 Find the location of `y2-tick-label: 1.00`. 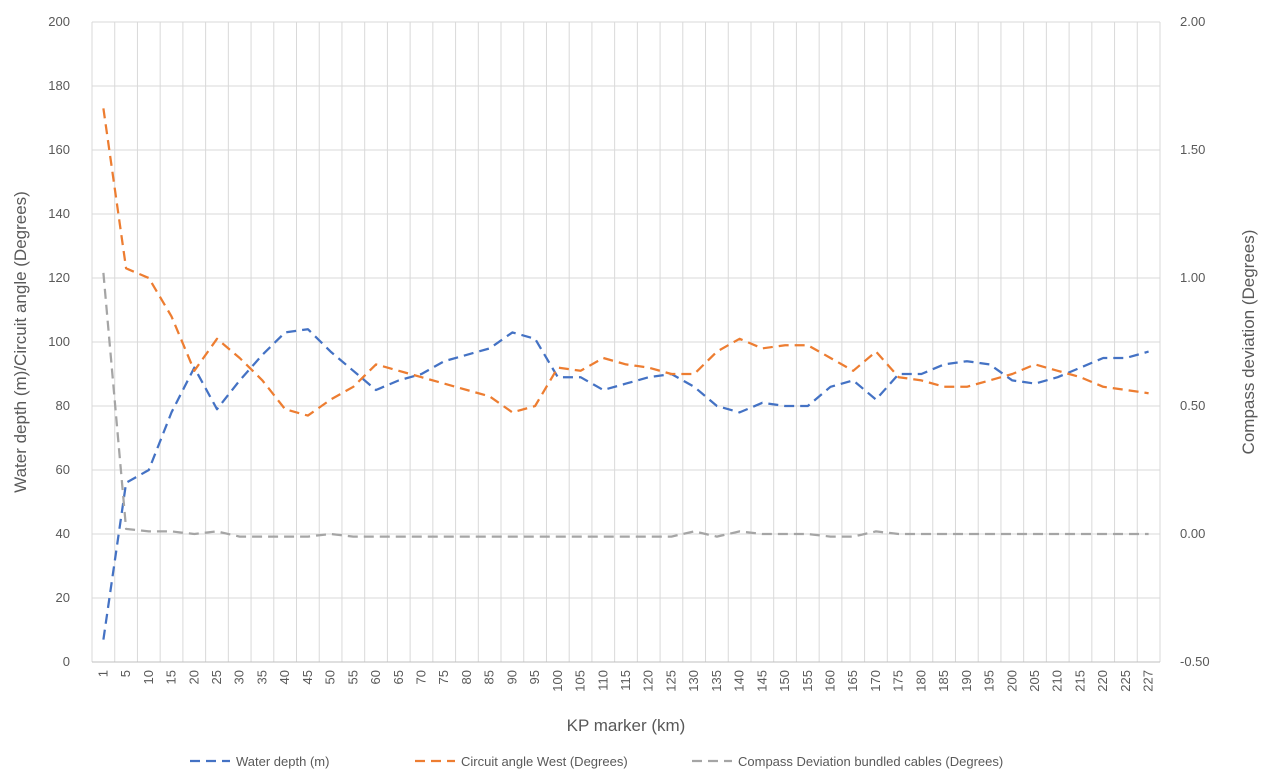

y2-tick-label: 1.00 is located at coordinates (1192, 277).